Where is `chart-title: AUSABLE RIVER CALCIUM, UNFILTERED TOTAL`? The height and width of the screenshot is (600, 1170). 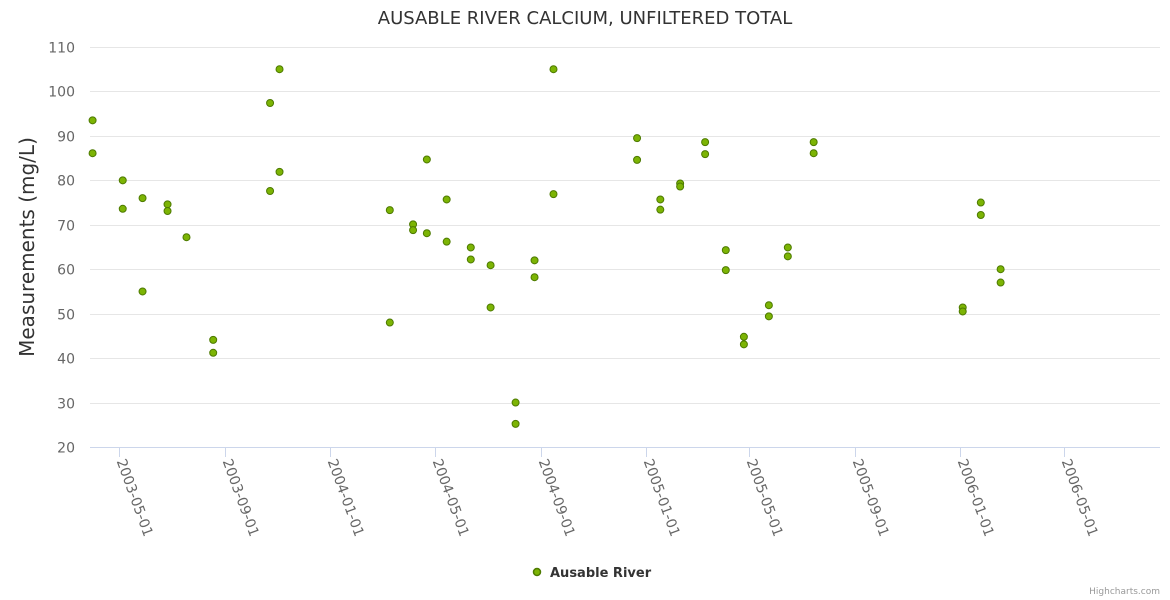
chart-title: AUSABLE RIVER CALCIUM, UNFILTERED TOTAL is located at coordinates (585, 18).